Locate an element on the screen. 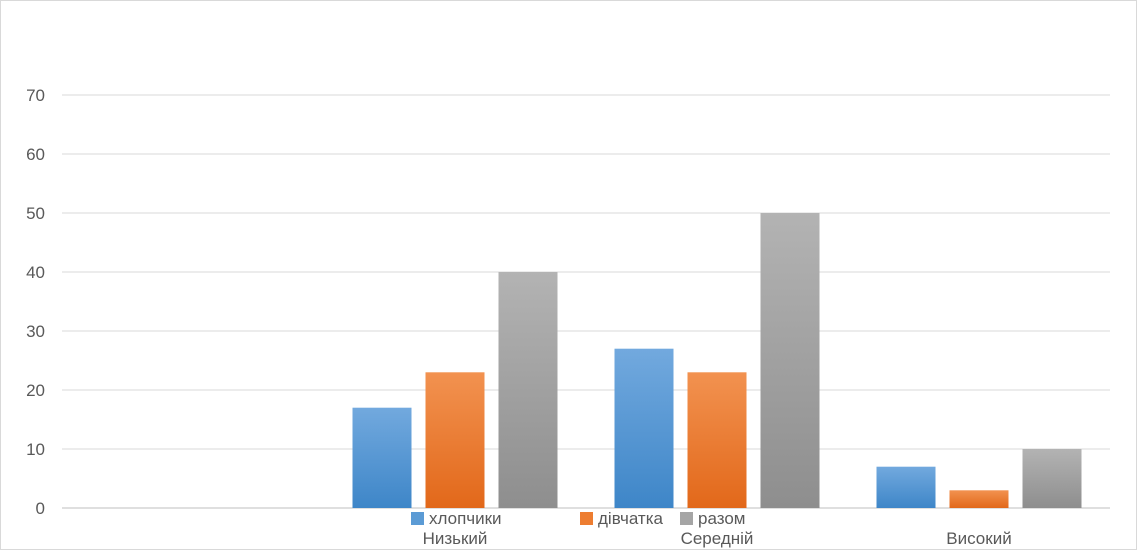 The height and width of the screenshot is (551, 1138). y-tick-label: 0 is located at coordinates (40, 508).